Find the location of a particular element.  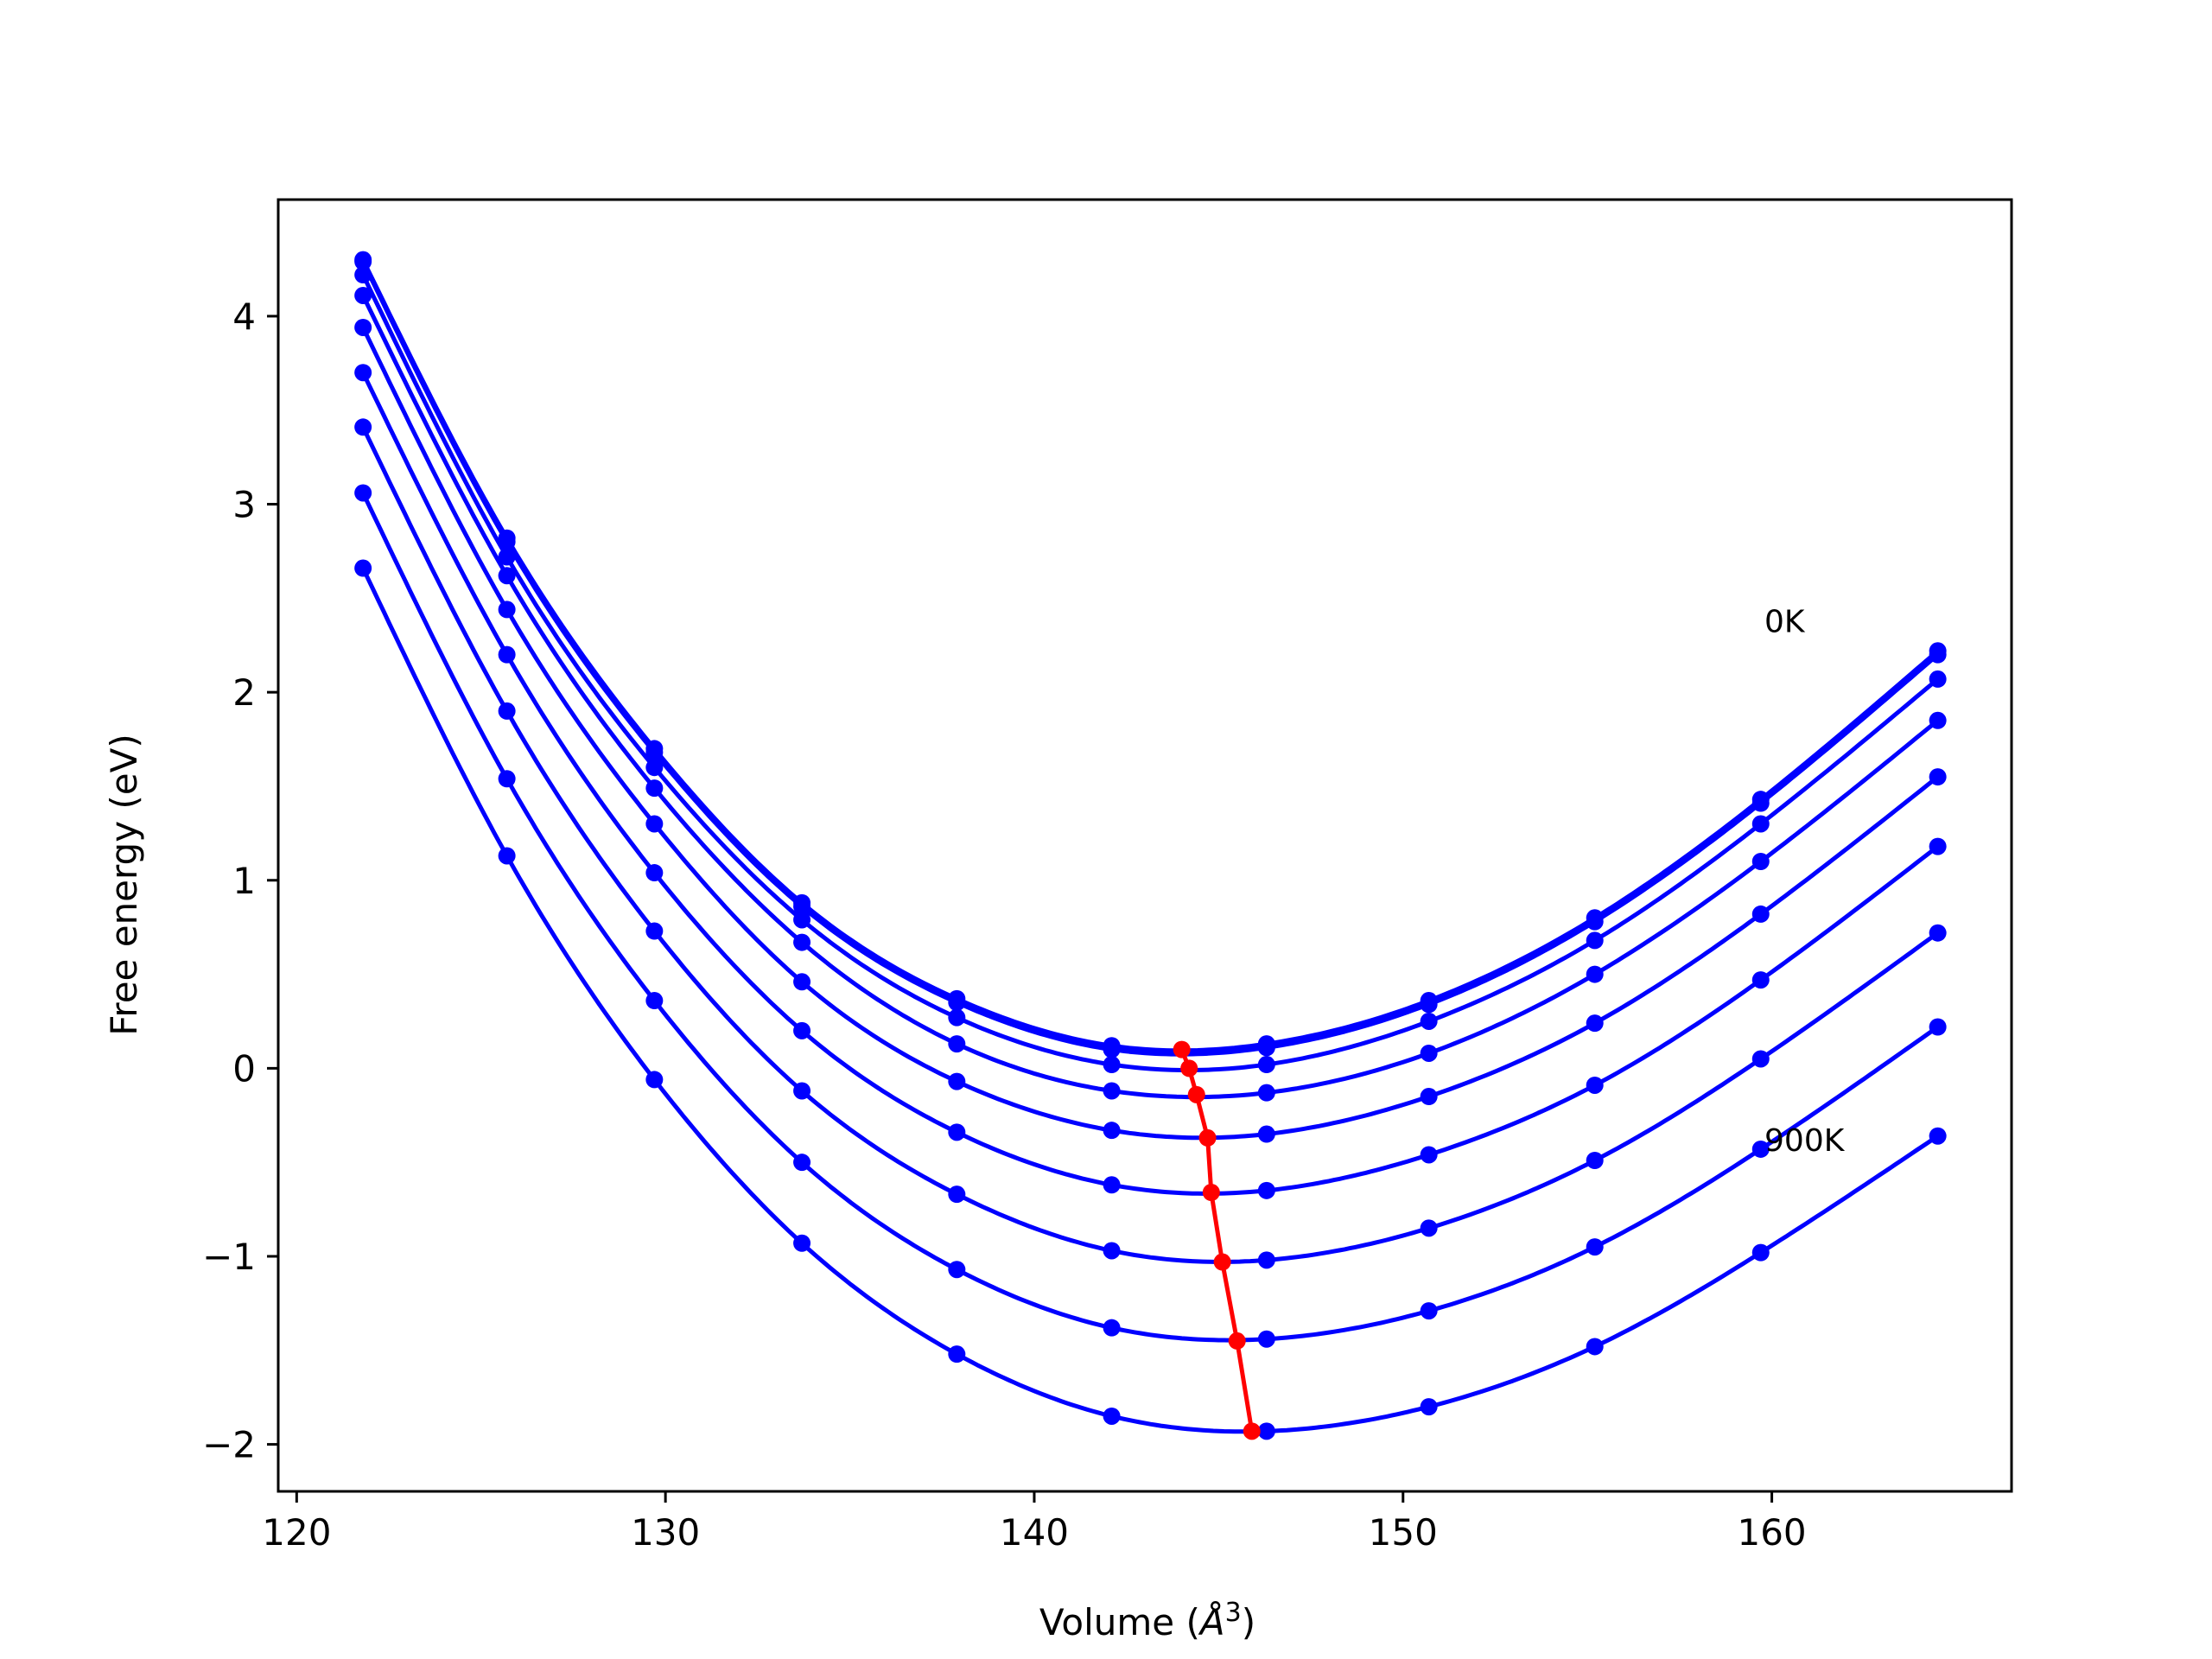

y-axis-label: Free energy (eV) is located at coordinates (124, 885).